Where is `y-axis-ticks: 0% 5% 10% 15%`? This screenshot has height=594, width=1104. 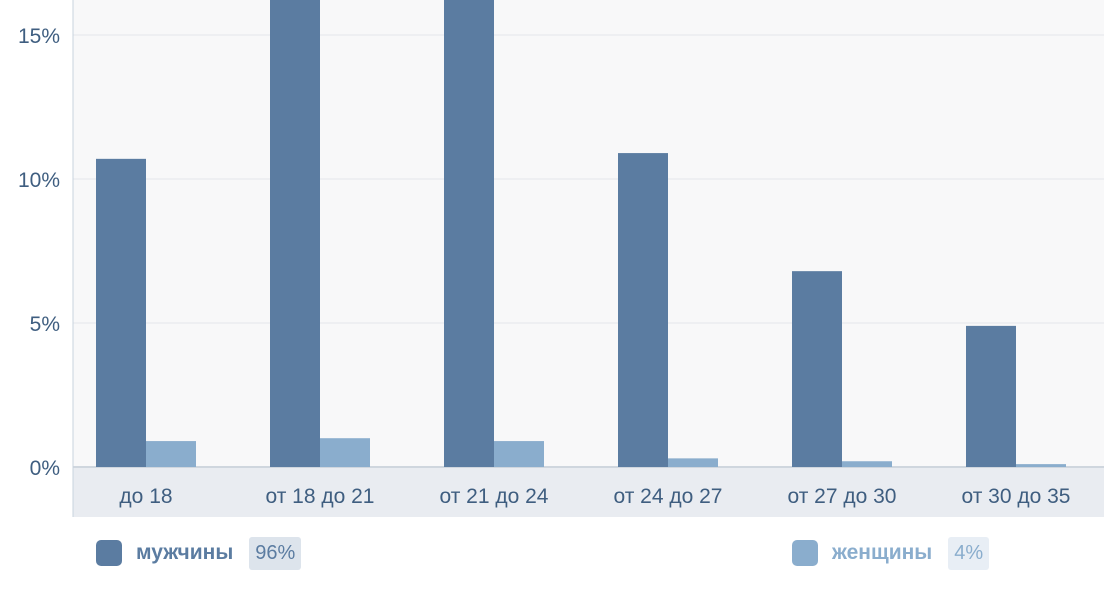 y-axis-ticks: 0% 5% 10% 15% is located at coordinates (39, 252).